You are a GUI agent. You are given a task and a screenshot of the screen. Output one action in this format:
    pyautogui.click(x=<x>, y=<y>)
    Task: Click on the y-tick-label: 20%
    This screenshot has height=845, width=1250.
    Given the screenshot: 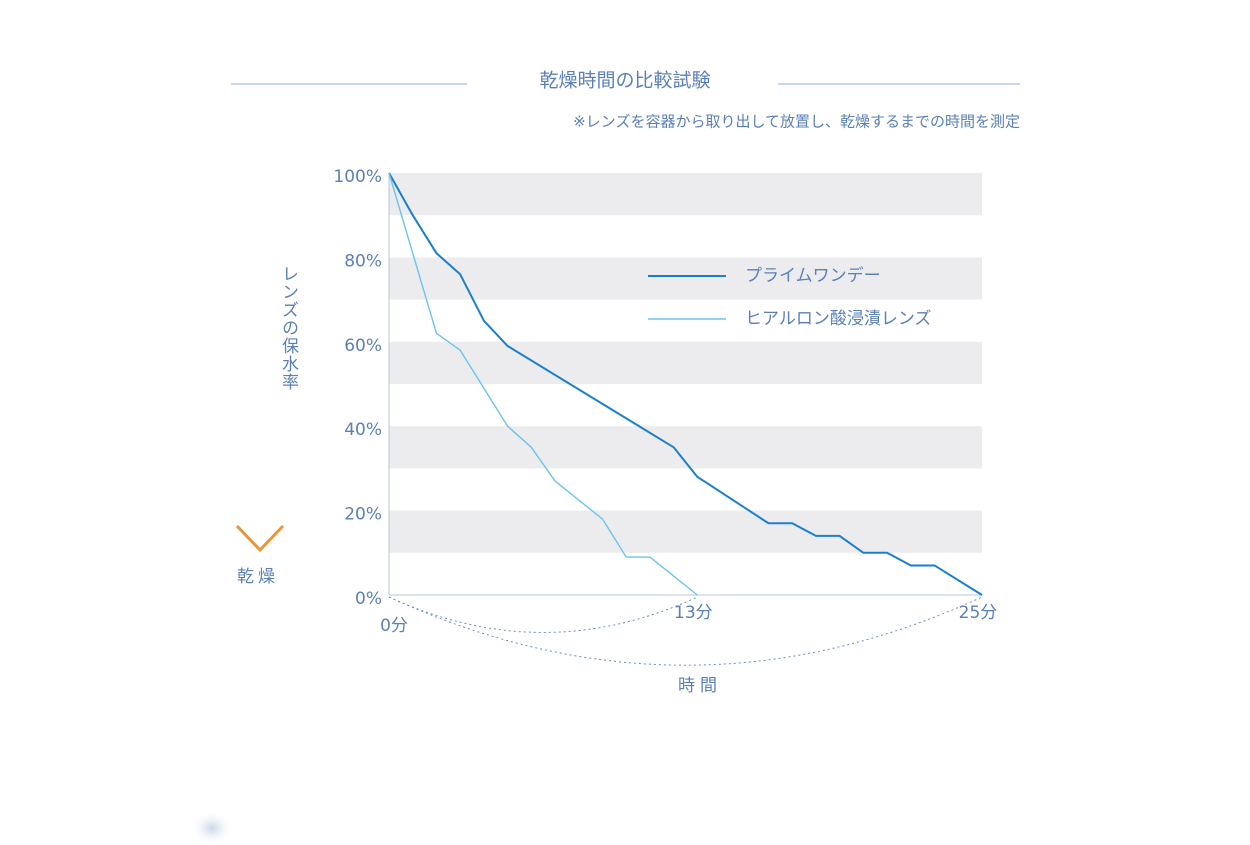 What is the action you would take?
    pyautogui.click(x=363, y=515)
    